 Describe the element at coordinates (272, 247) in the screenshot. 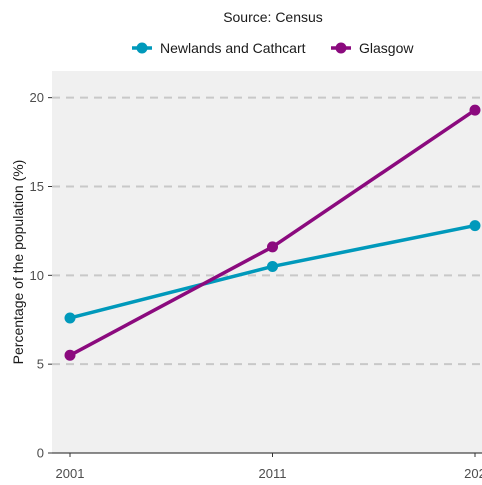

I see `data-point-glasgow-2011` at that location.